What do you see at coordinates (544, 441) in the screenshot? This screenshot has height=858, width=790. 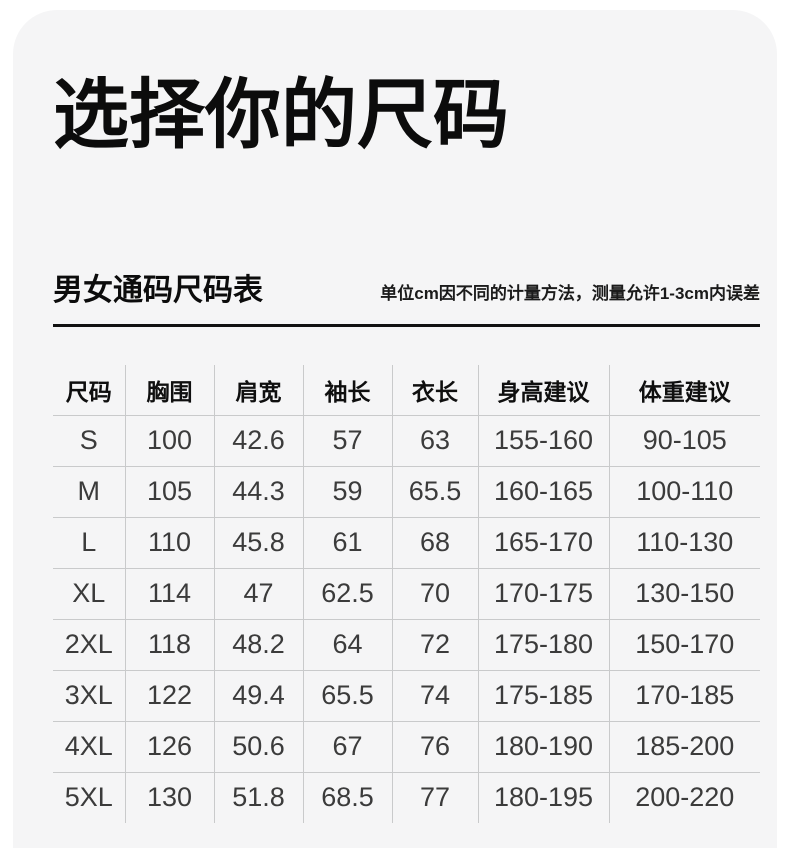 I see `value-cell: 155-160` at bounding box center [544, 441].